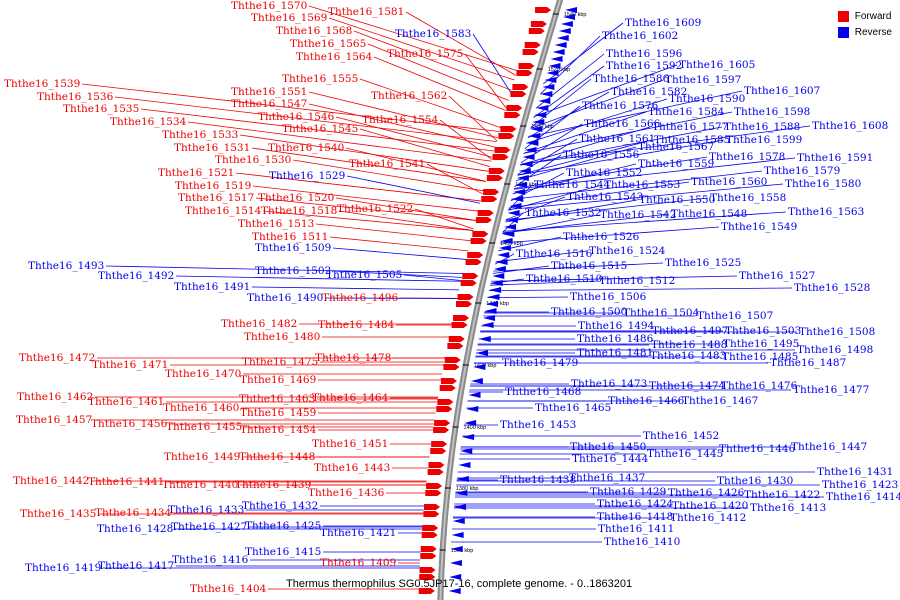 The height and width of the screenshot is (600, 900). I want to click on gene-label: Ththe16_1442, so click(51, 481).